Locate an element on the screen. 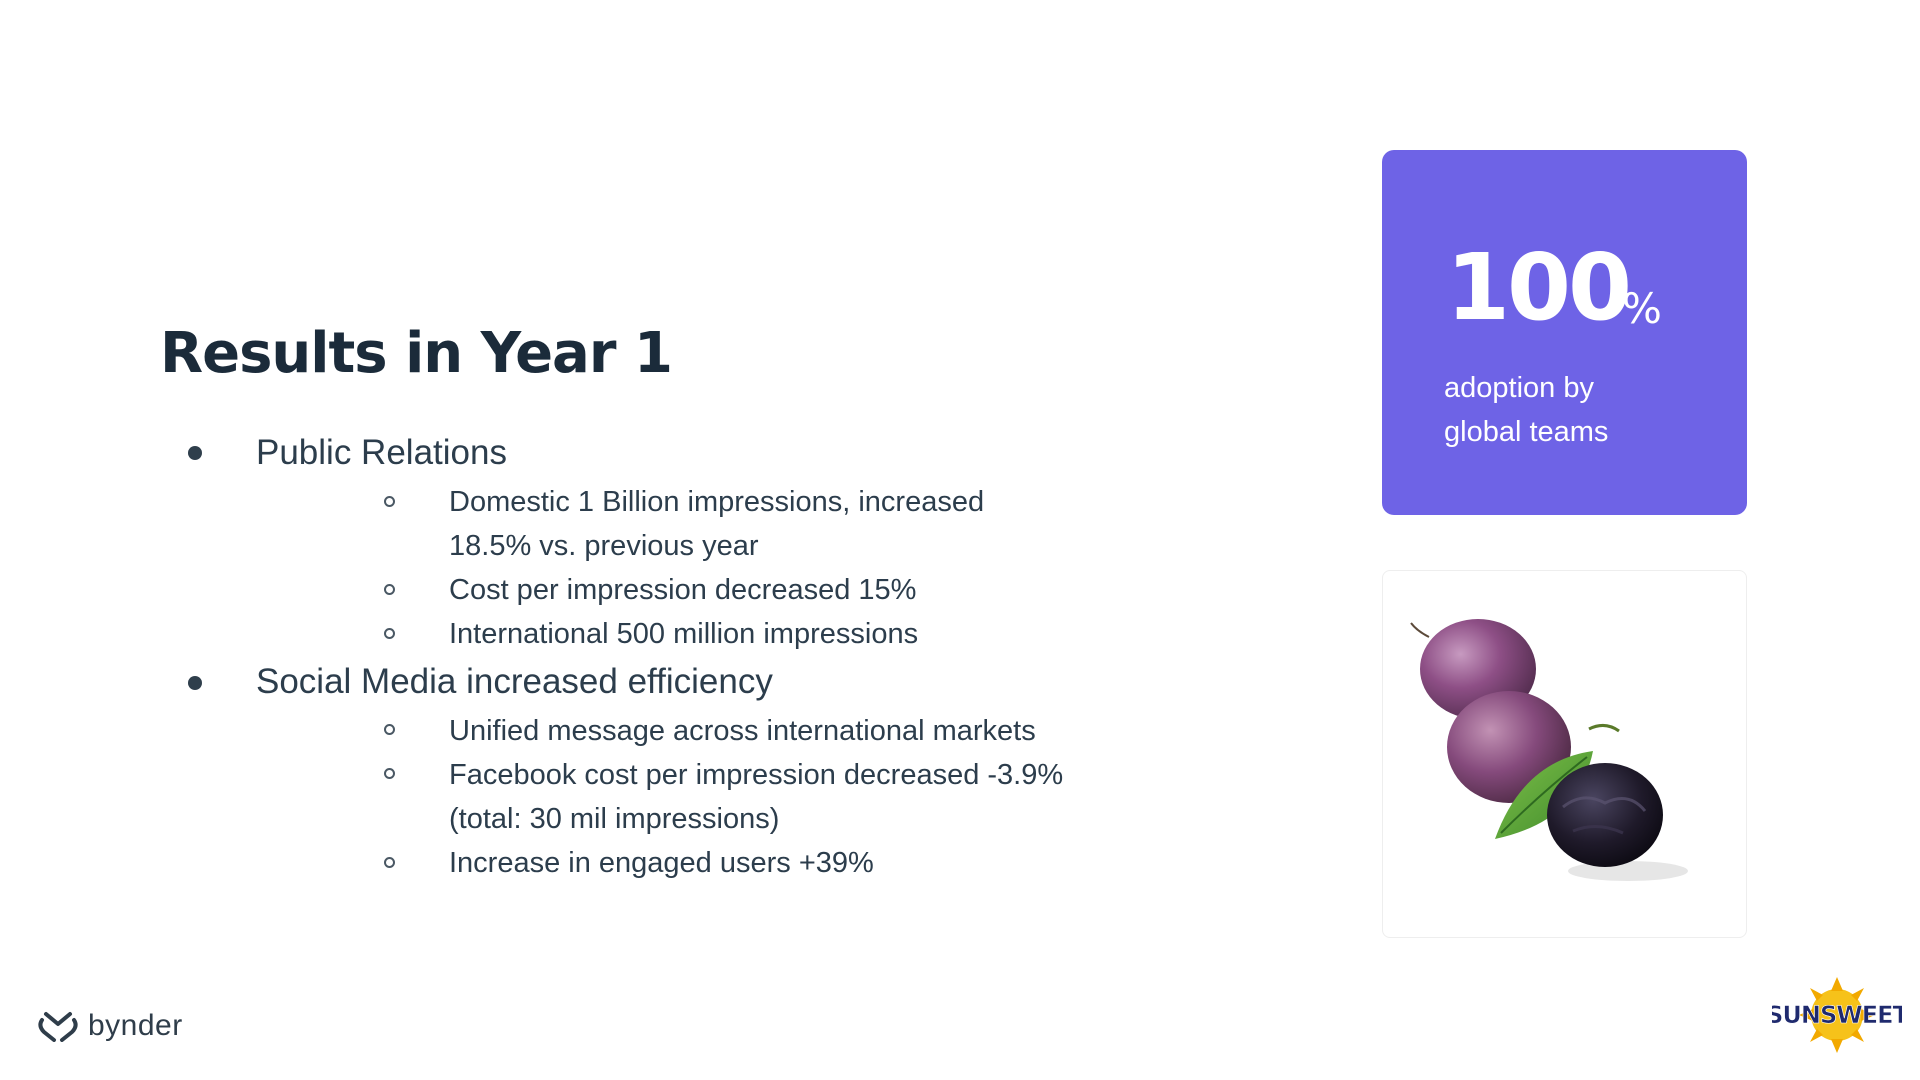  stat-caption-line1: adoption by is located at coordinates (1519, 388).